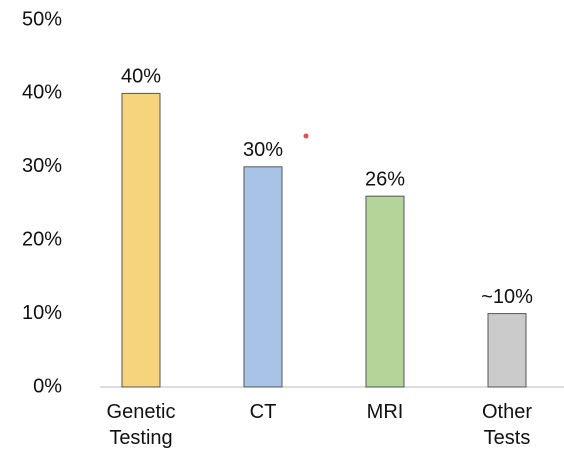 Image resolution: width=564 pixels, height=453 pixels. Describe the element at coordinates (263, 150) in the screenshot. I see `value-label: 30%` at that location.